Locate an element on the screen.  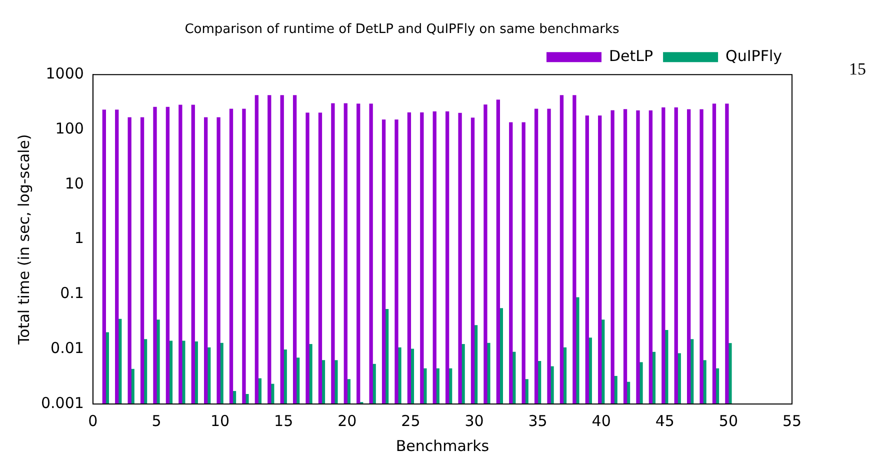
y-axis-title: Total time (in sec, log-scale) is located at coordinates (23, 240).